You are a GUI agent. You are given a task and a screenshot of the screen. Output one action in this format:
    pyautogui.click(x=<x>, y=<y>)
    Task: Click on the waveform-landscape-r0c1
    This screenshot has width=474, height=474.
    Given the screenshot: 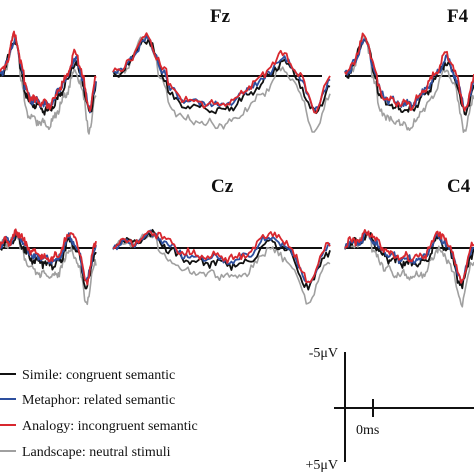 What is the action you would take?
    pyautogui.click(x=221, y=84)
    